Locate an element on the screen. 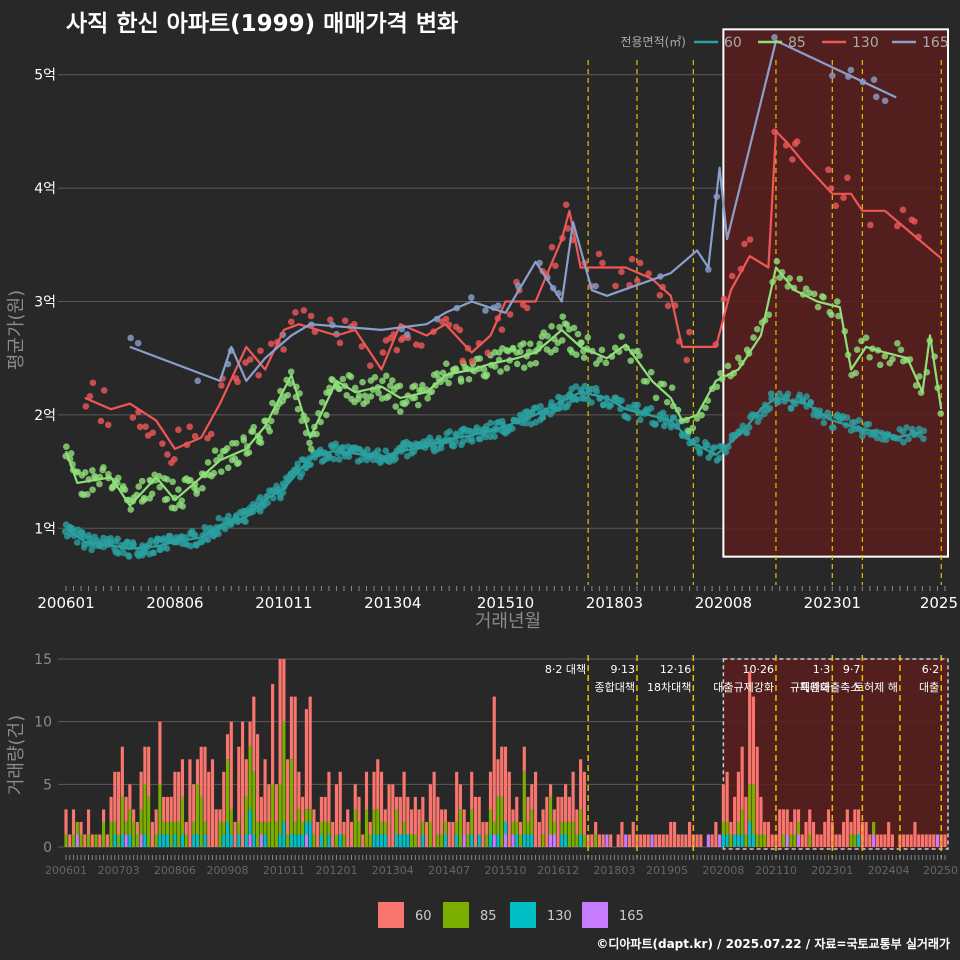 The width and height of the screenshot is (960, 960). policy-date-label: 1·3 is located at coordinates (822, 669).